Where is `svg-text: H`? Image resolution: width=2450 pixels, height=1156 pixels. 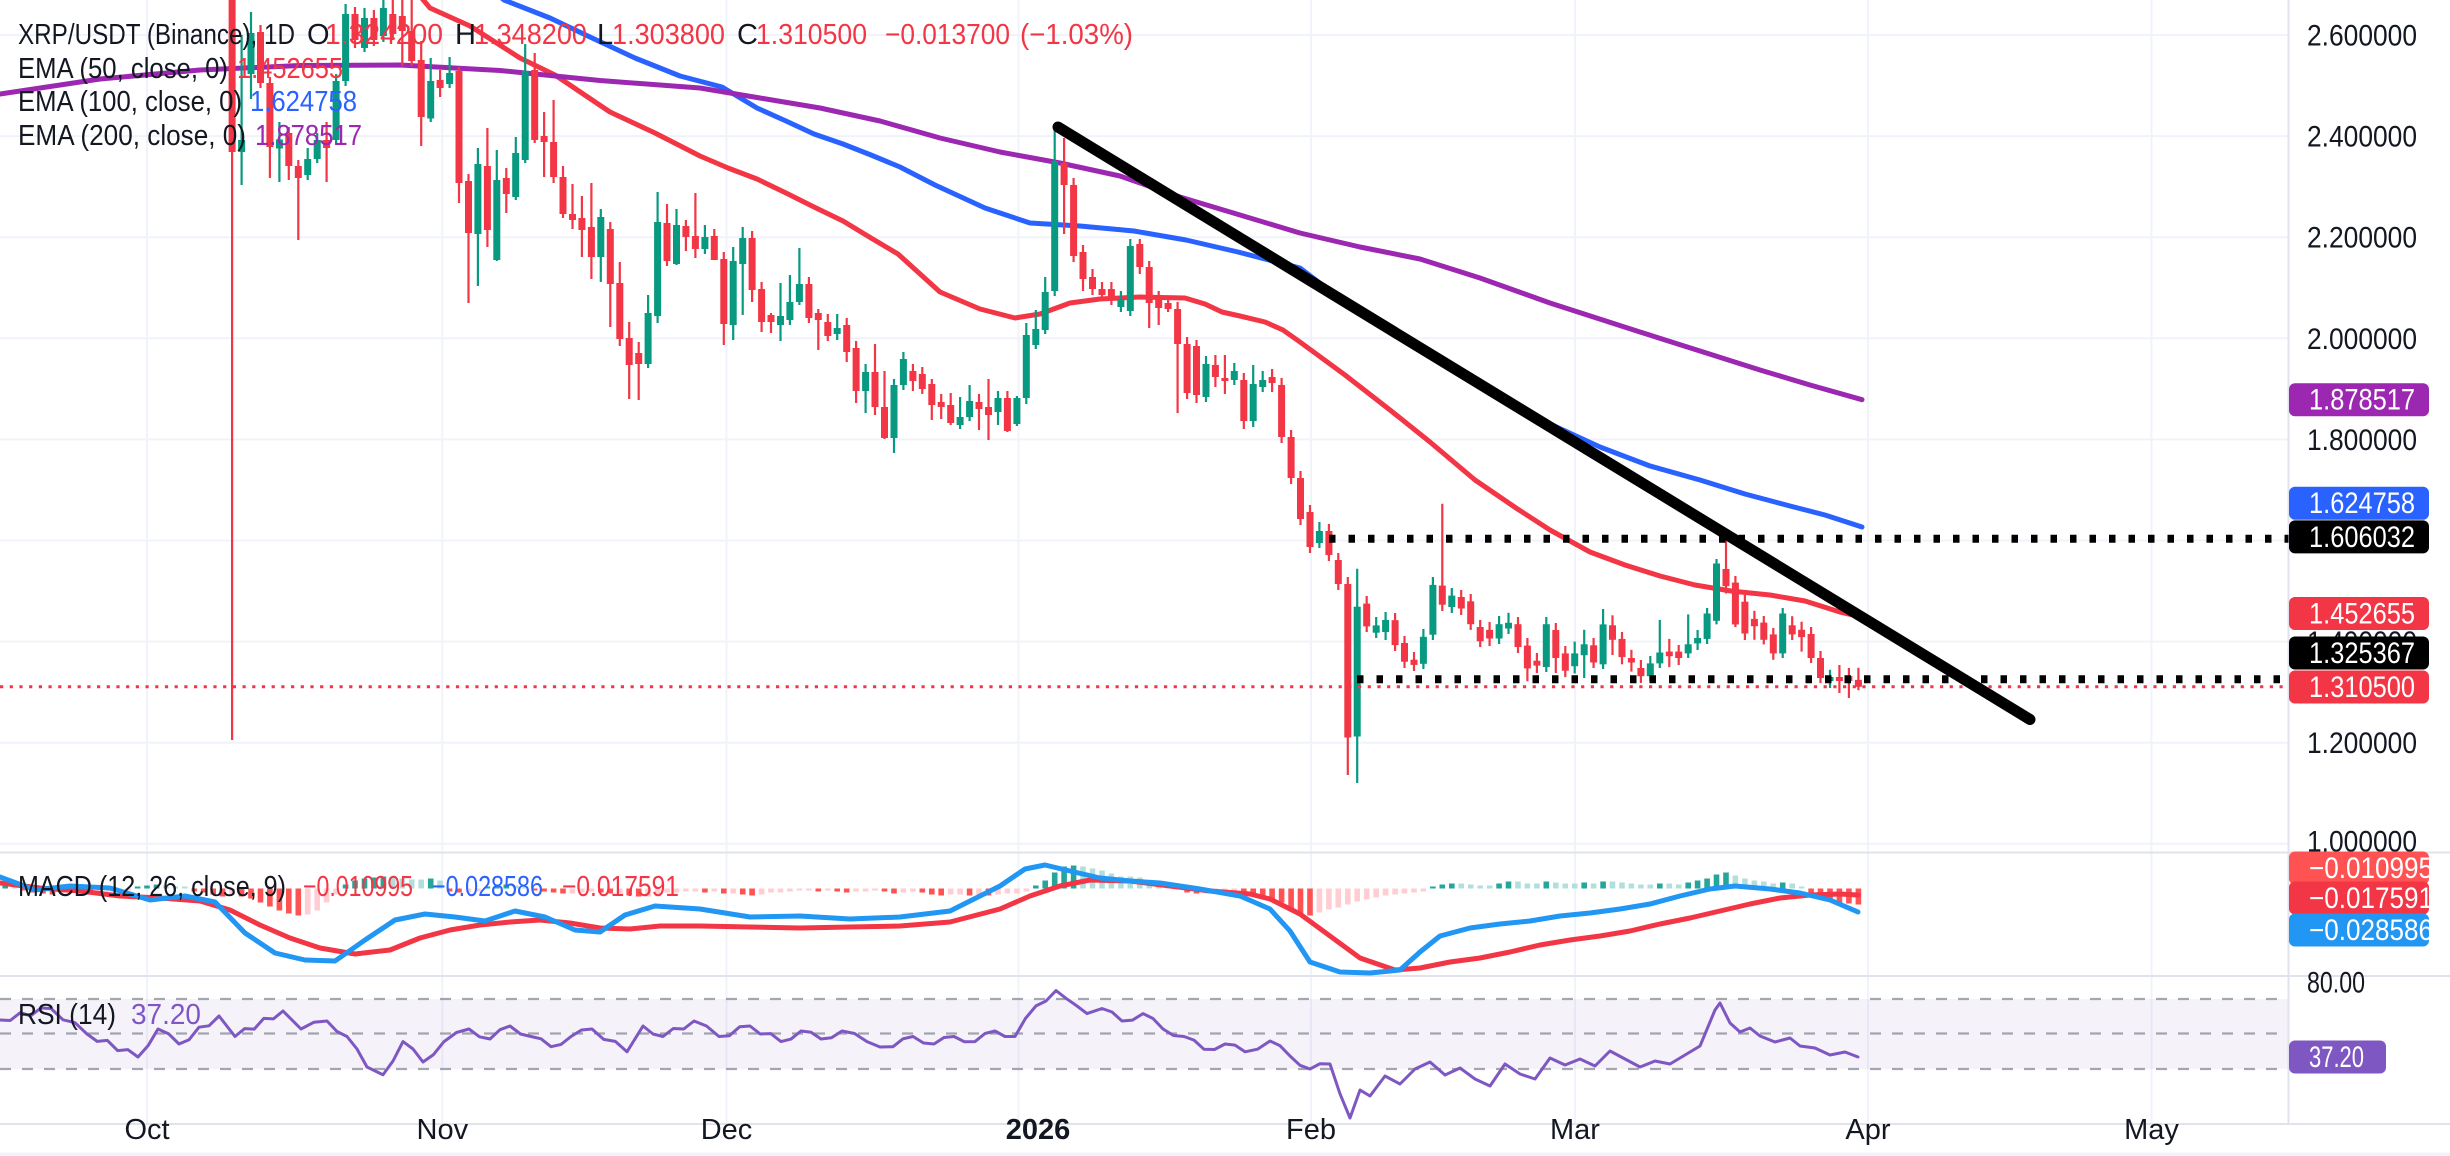
svg-text: H is located at coordinates (465, 35).